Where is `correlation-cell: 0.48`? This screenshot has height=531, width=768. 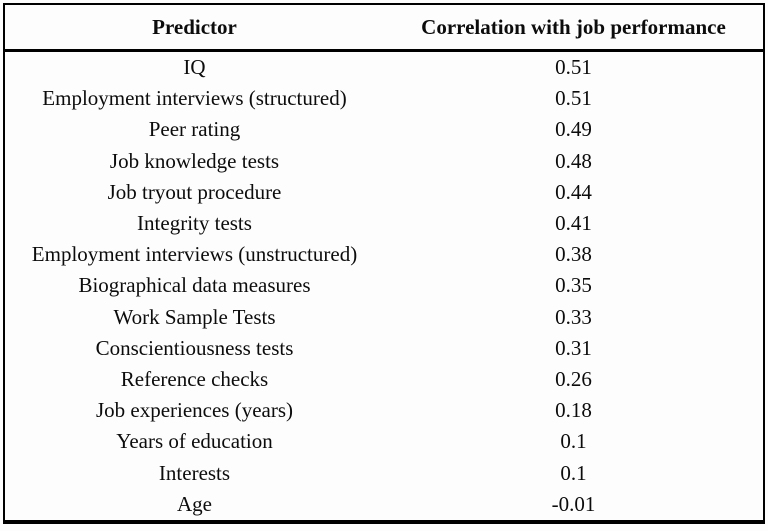
correlation-cell: 0.48 is located at coordinates (573, 160).